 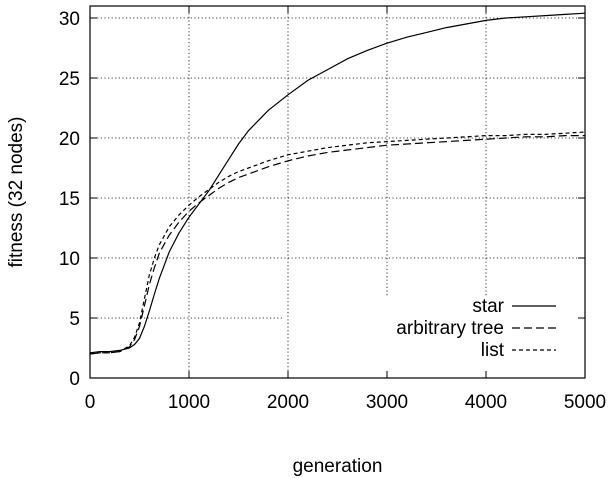 What do you see at coordinates (69, 79) in the screenshot?
I see `y-tick-label: 25` at bounding box center [69, 79].